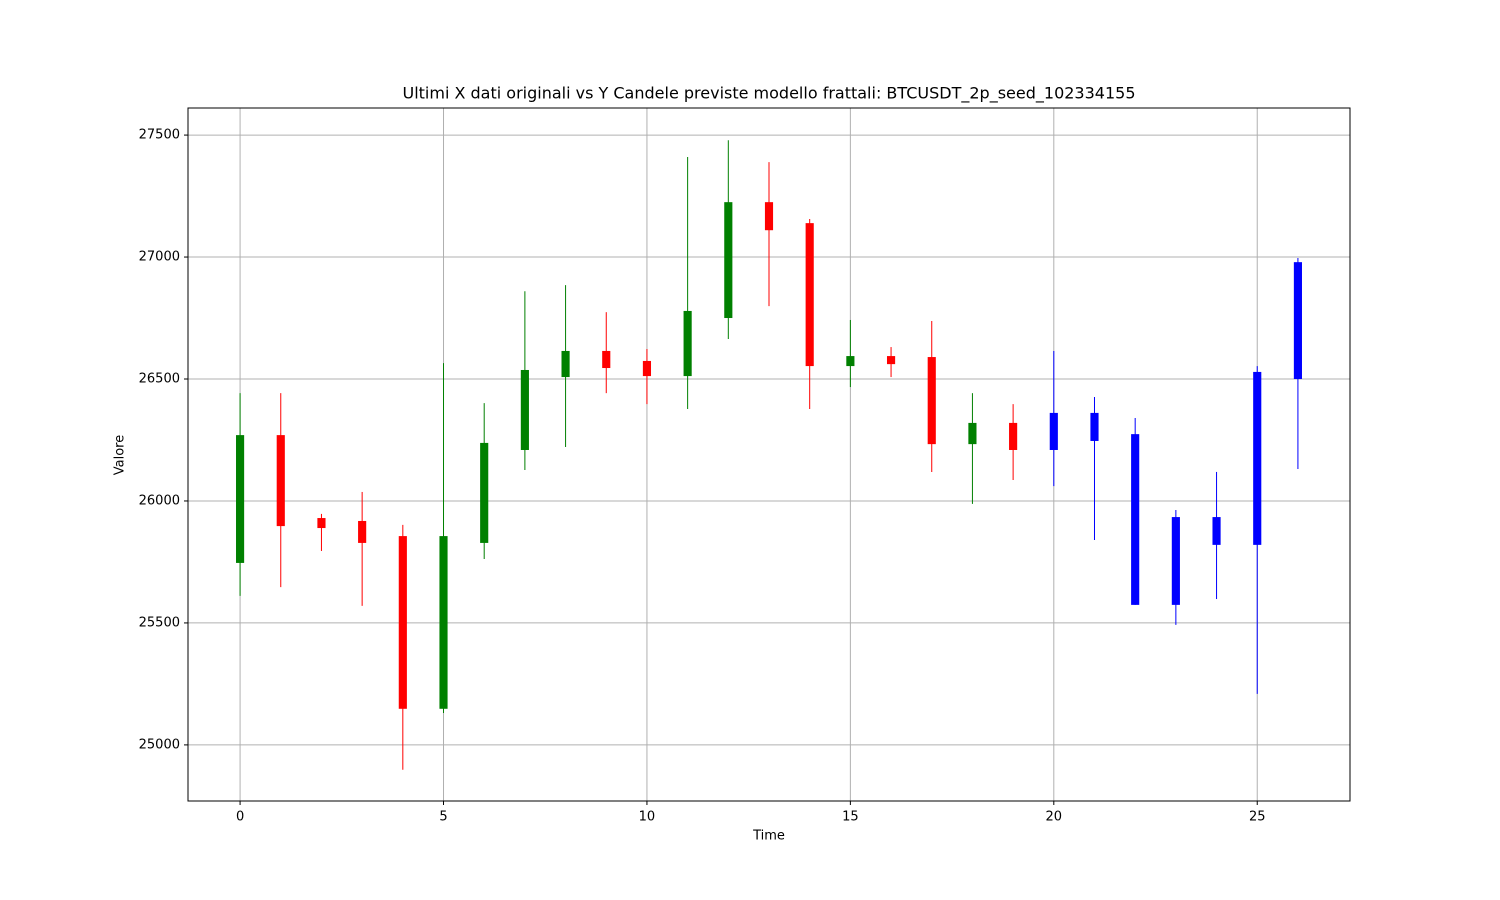 The width and height of the screenshot is (1500, 900). I want to click on x-tick-label: 5, so click(443, 817).